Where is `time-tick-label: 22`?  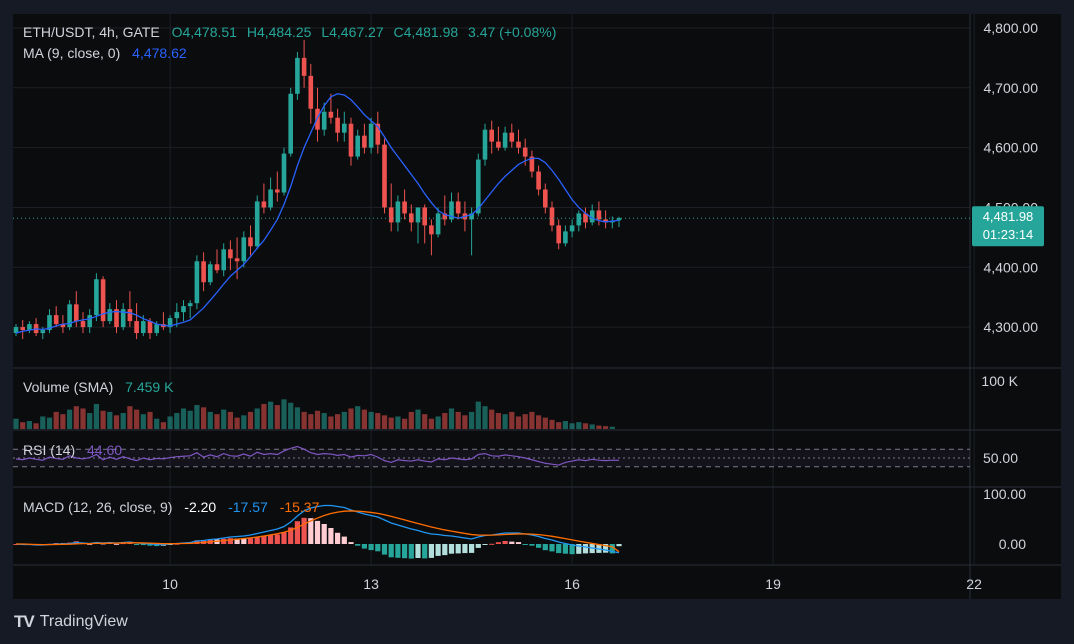
time-tick-label: 22 is located at coordinates (974, 584).